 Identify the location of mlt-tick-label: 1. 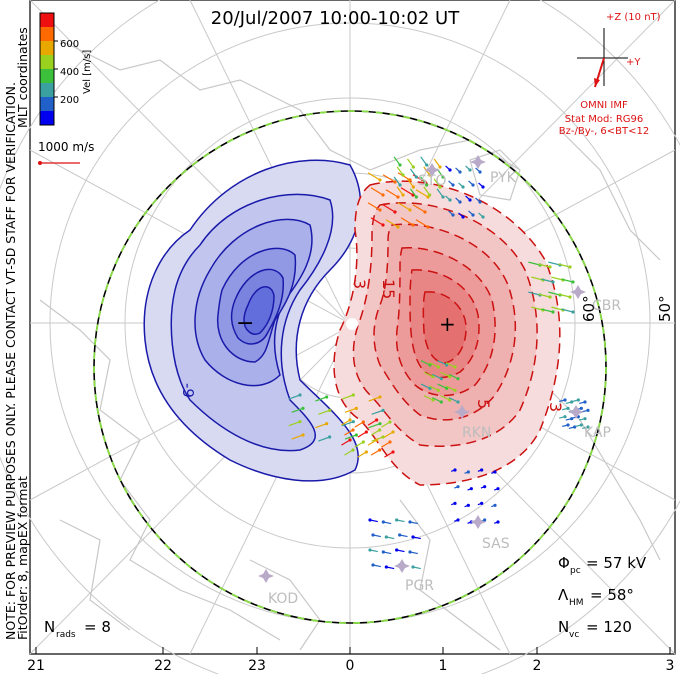
(443, 666).